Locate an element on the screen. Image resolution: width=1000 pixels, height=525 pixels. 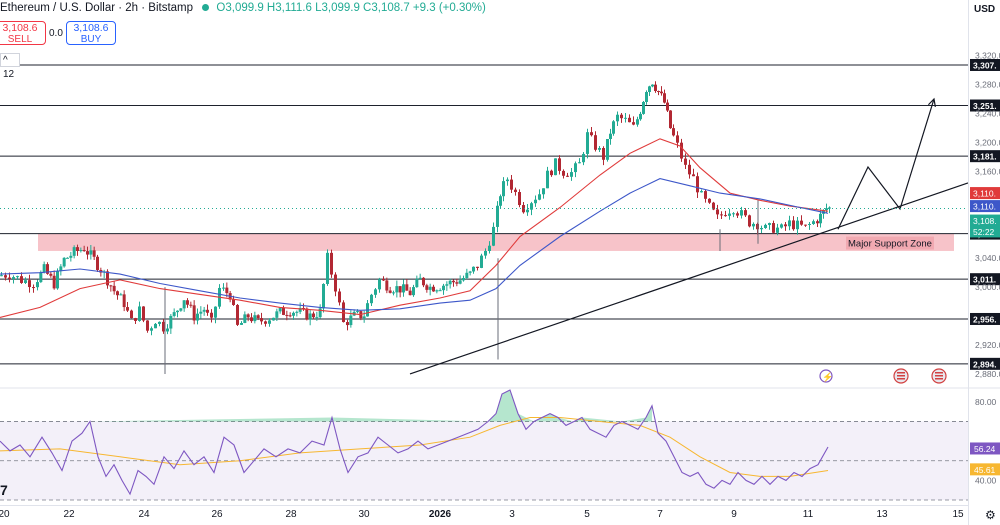
time-axis-tick: 15 is located at coordinates (958, 514).